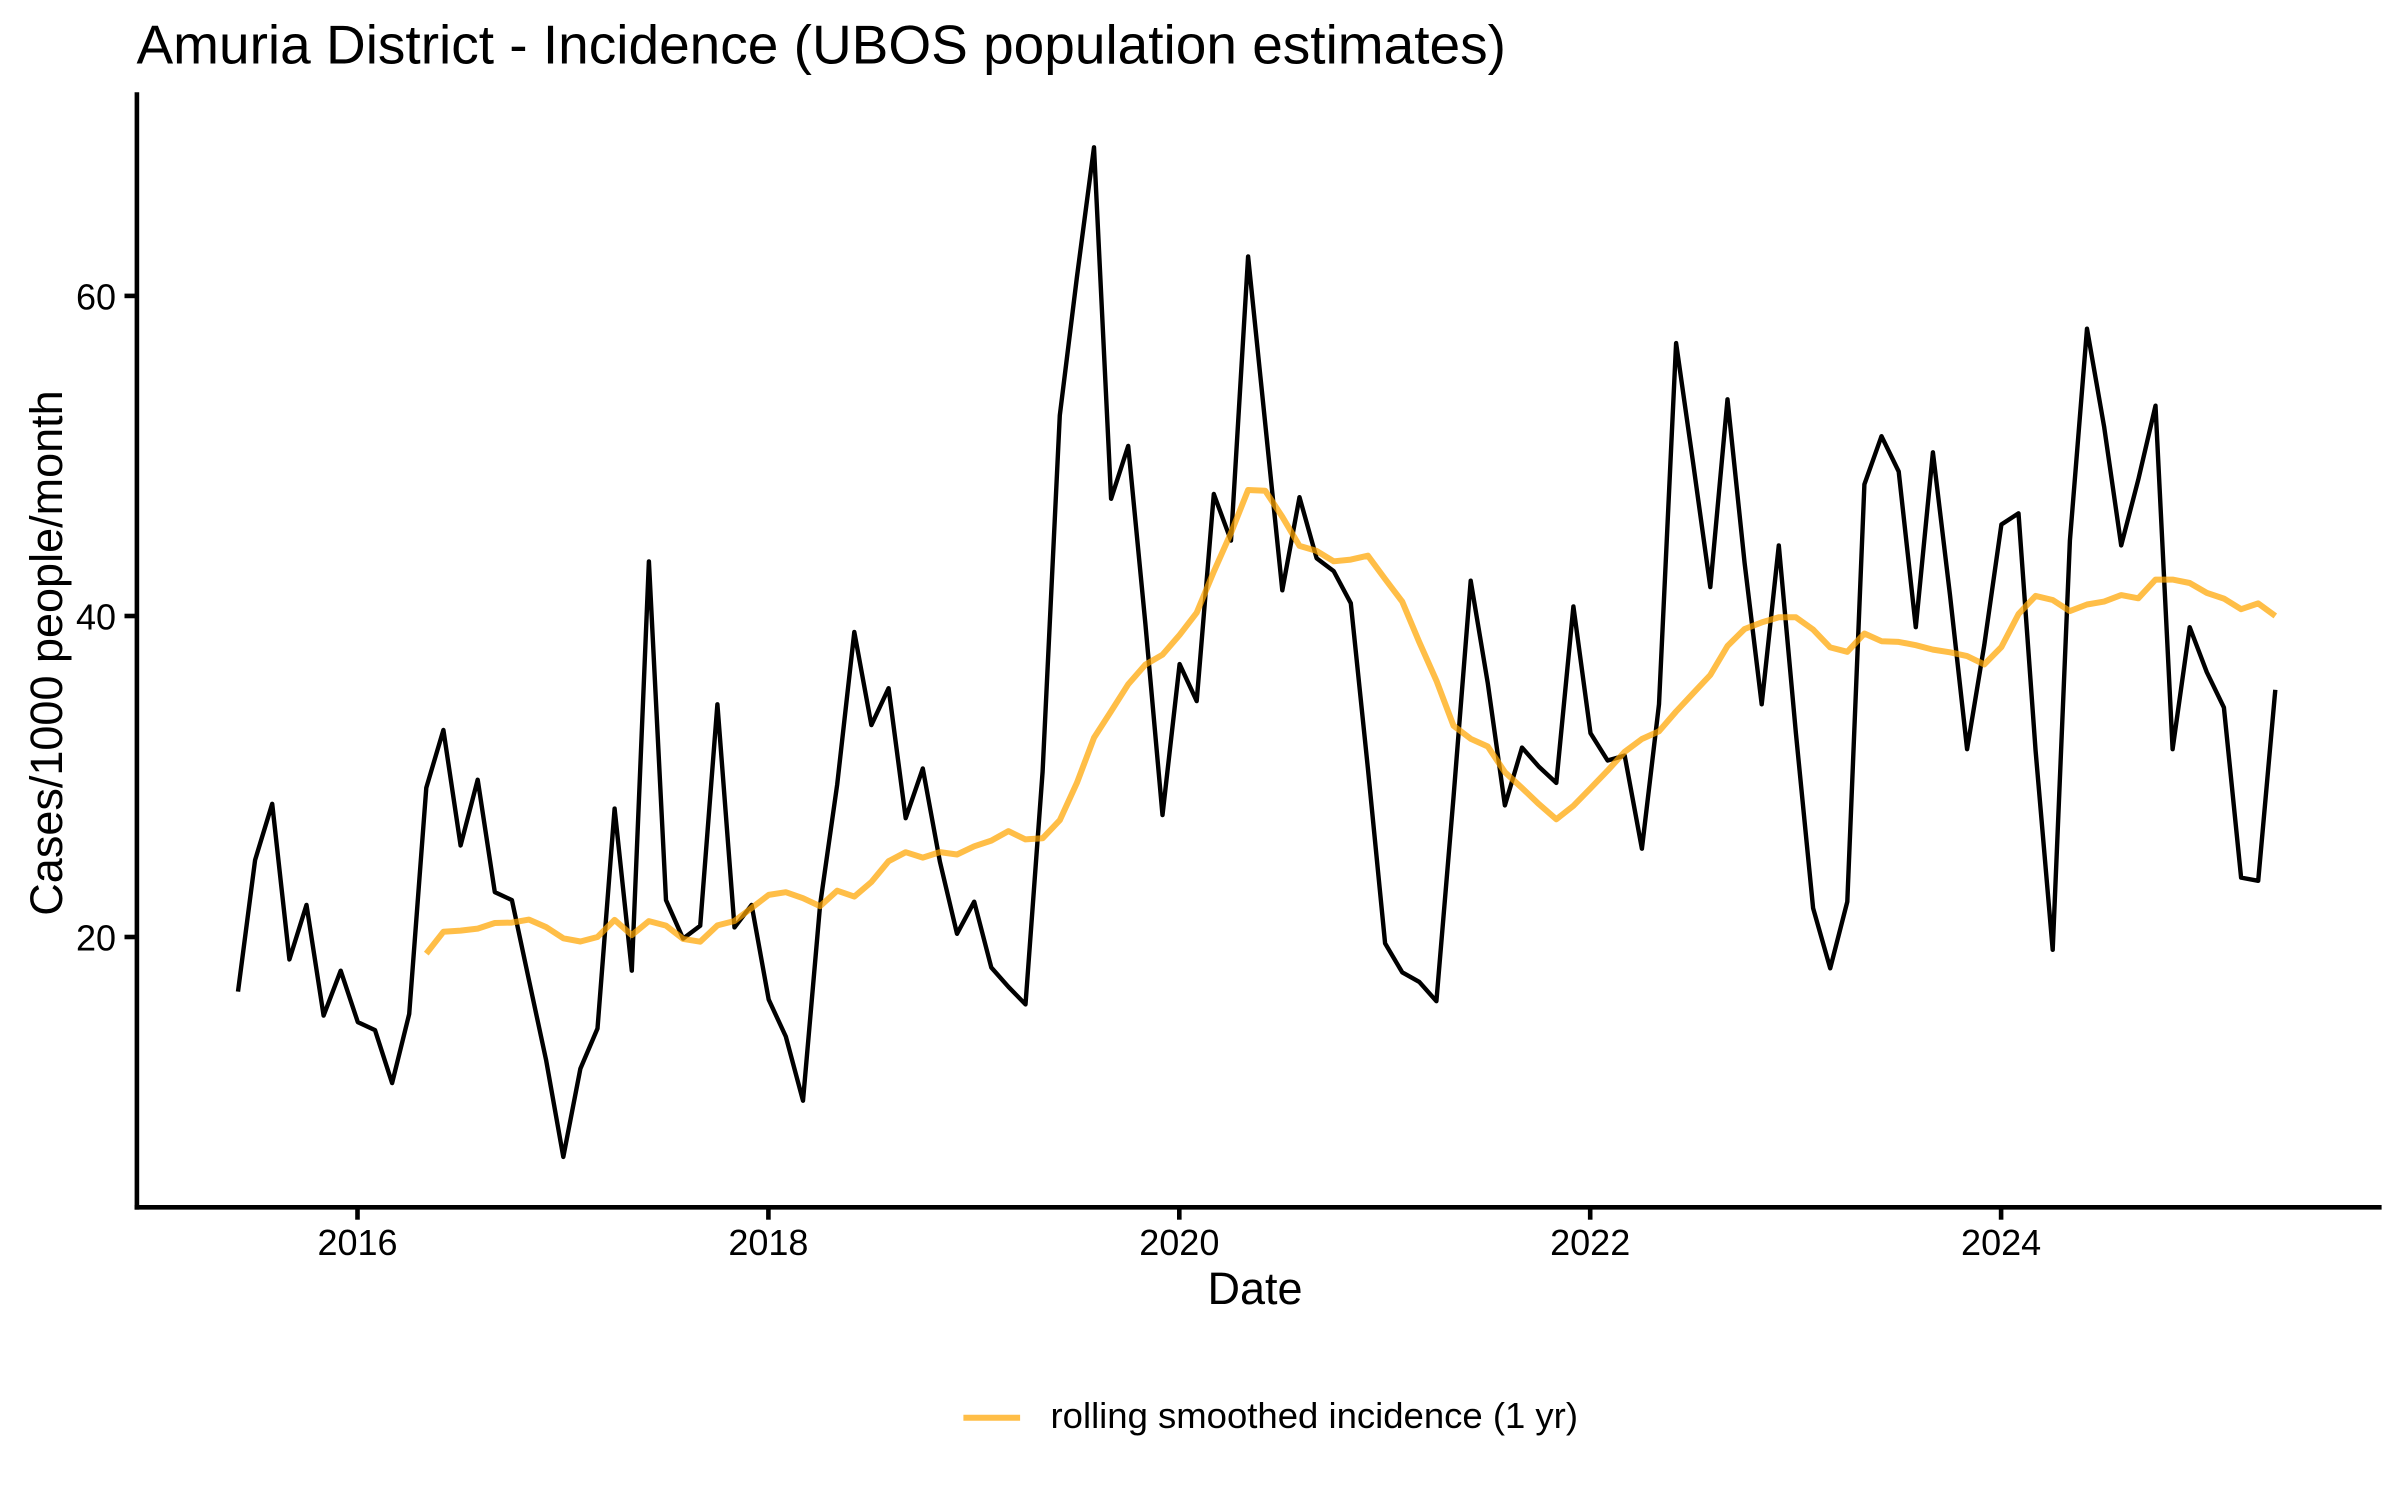  What do you see at coordinates (96, 616) in the screenshot?
I see `svg-text: 40` at bounding box center [96, 616].